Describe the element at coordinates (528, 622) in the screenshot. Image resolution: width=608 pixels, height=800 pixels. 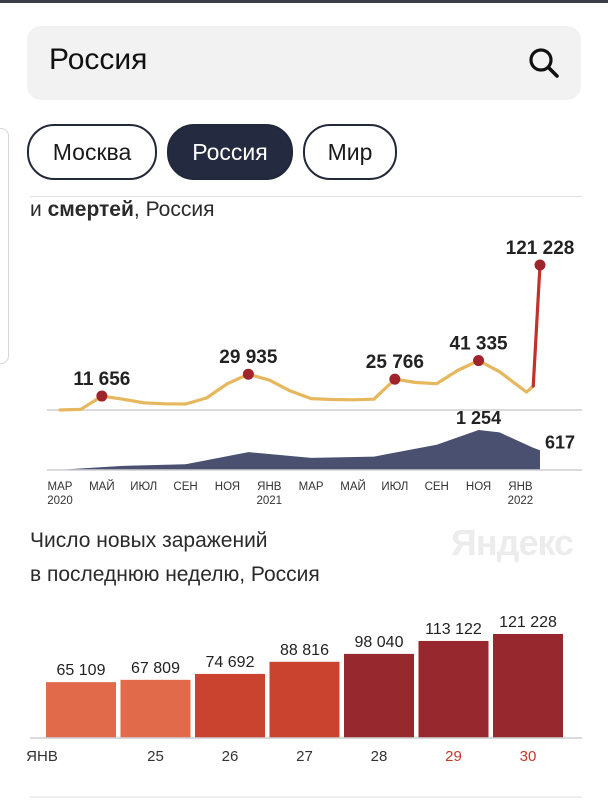
I see `weekly-bar-value: 121 228` at that location.